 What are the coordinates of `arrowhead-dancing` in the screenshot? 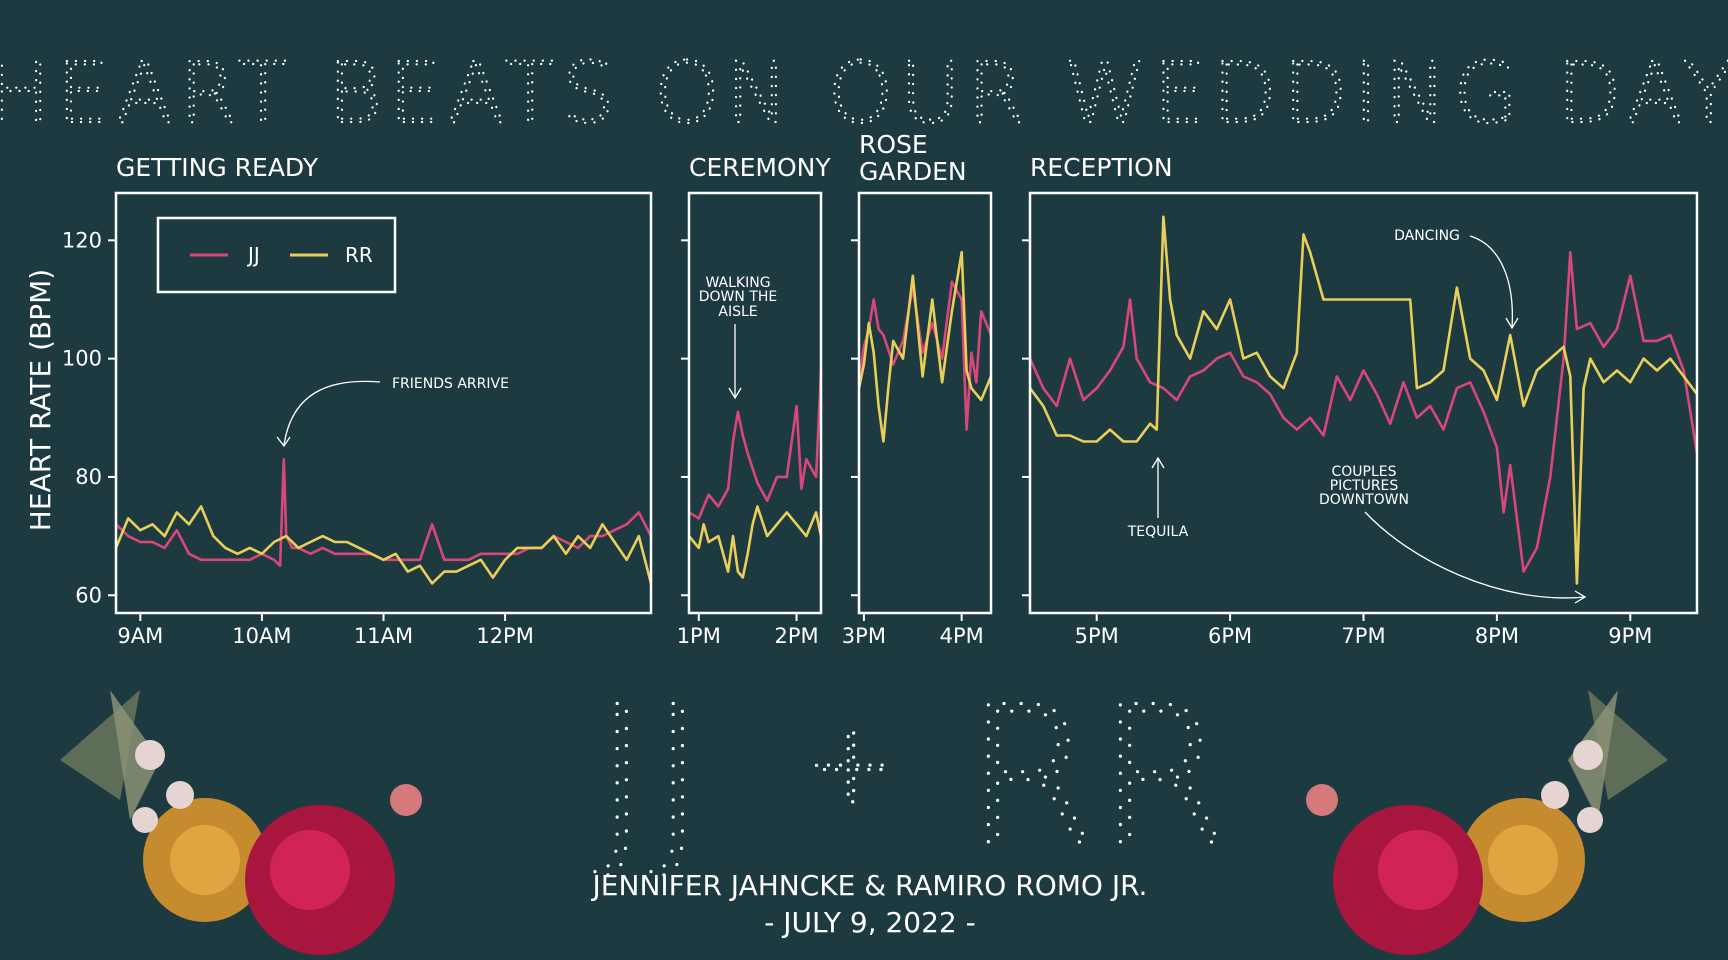 It's located at (1512, 323).